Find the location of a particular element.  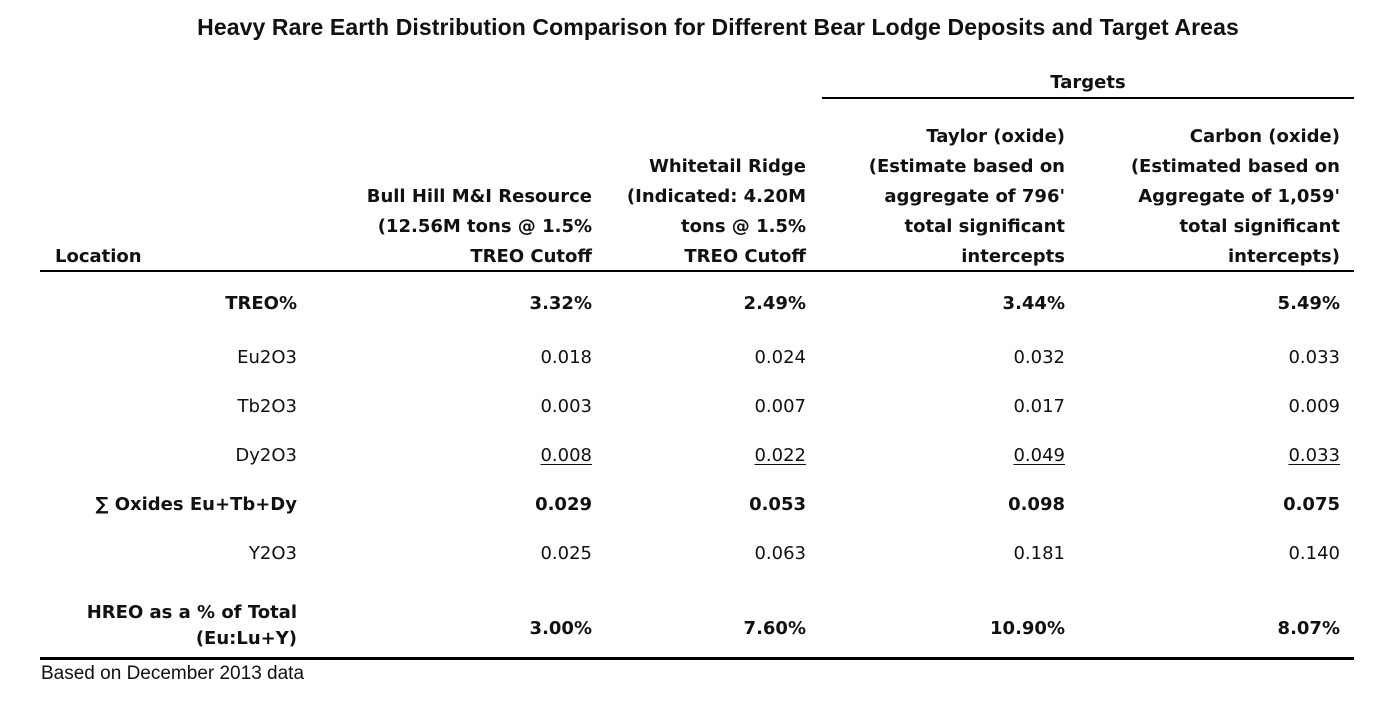

cell-taylor: 0.181 is located at coordinates (1039, 553).